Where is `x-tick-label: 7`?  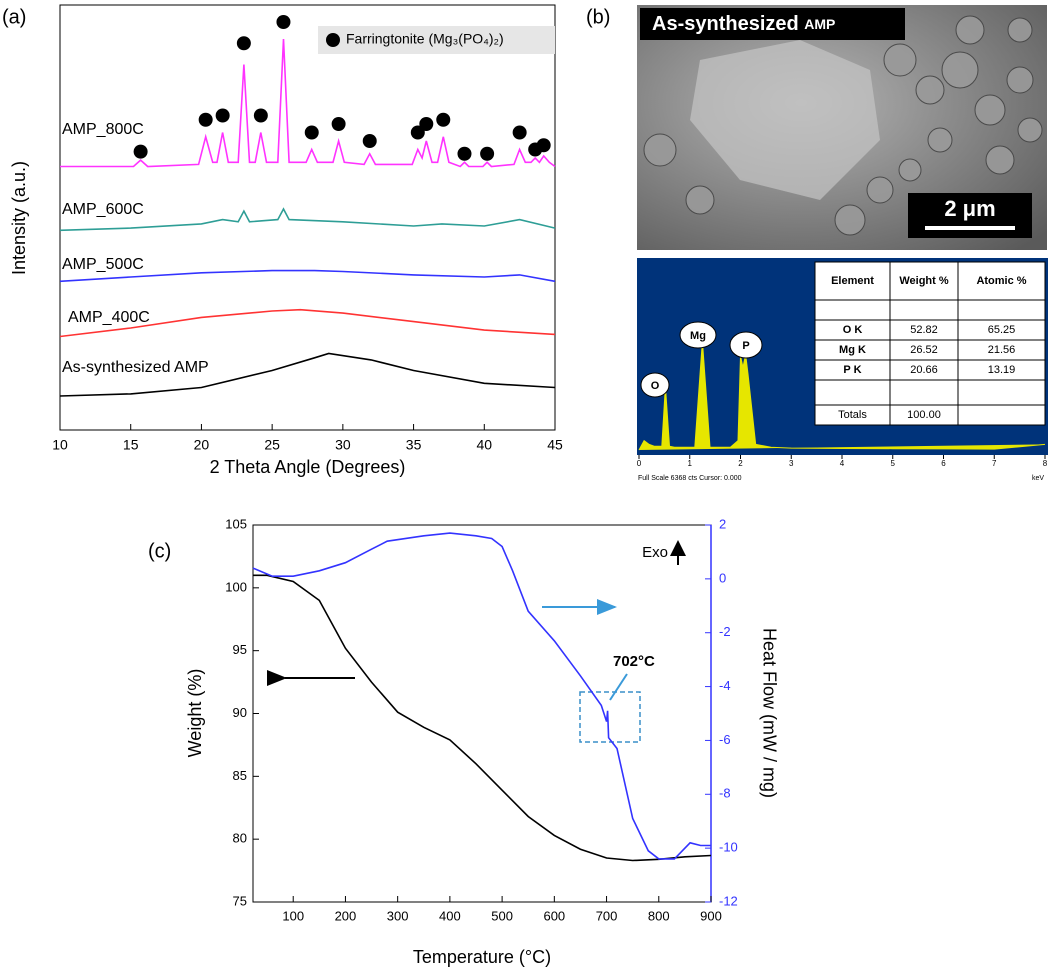 x-tick-label: 7 is located at coordinates (994, 463).